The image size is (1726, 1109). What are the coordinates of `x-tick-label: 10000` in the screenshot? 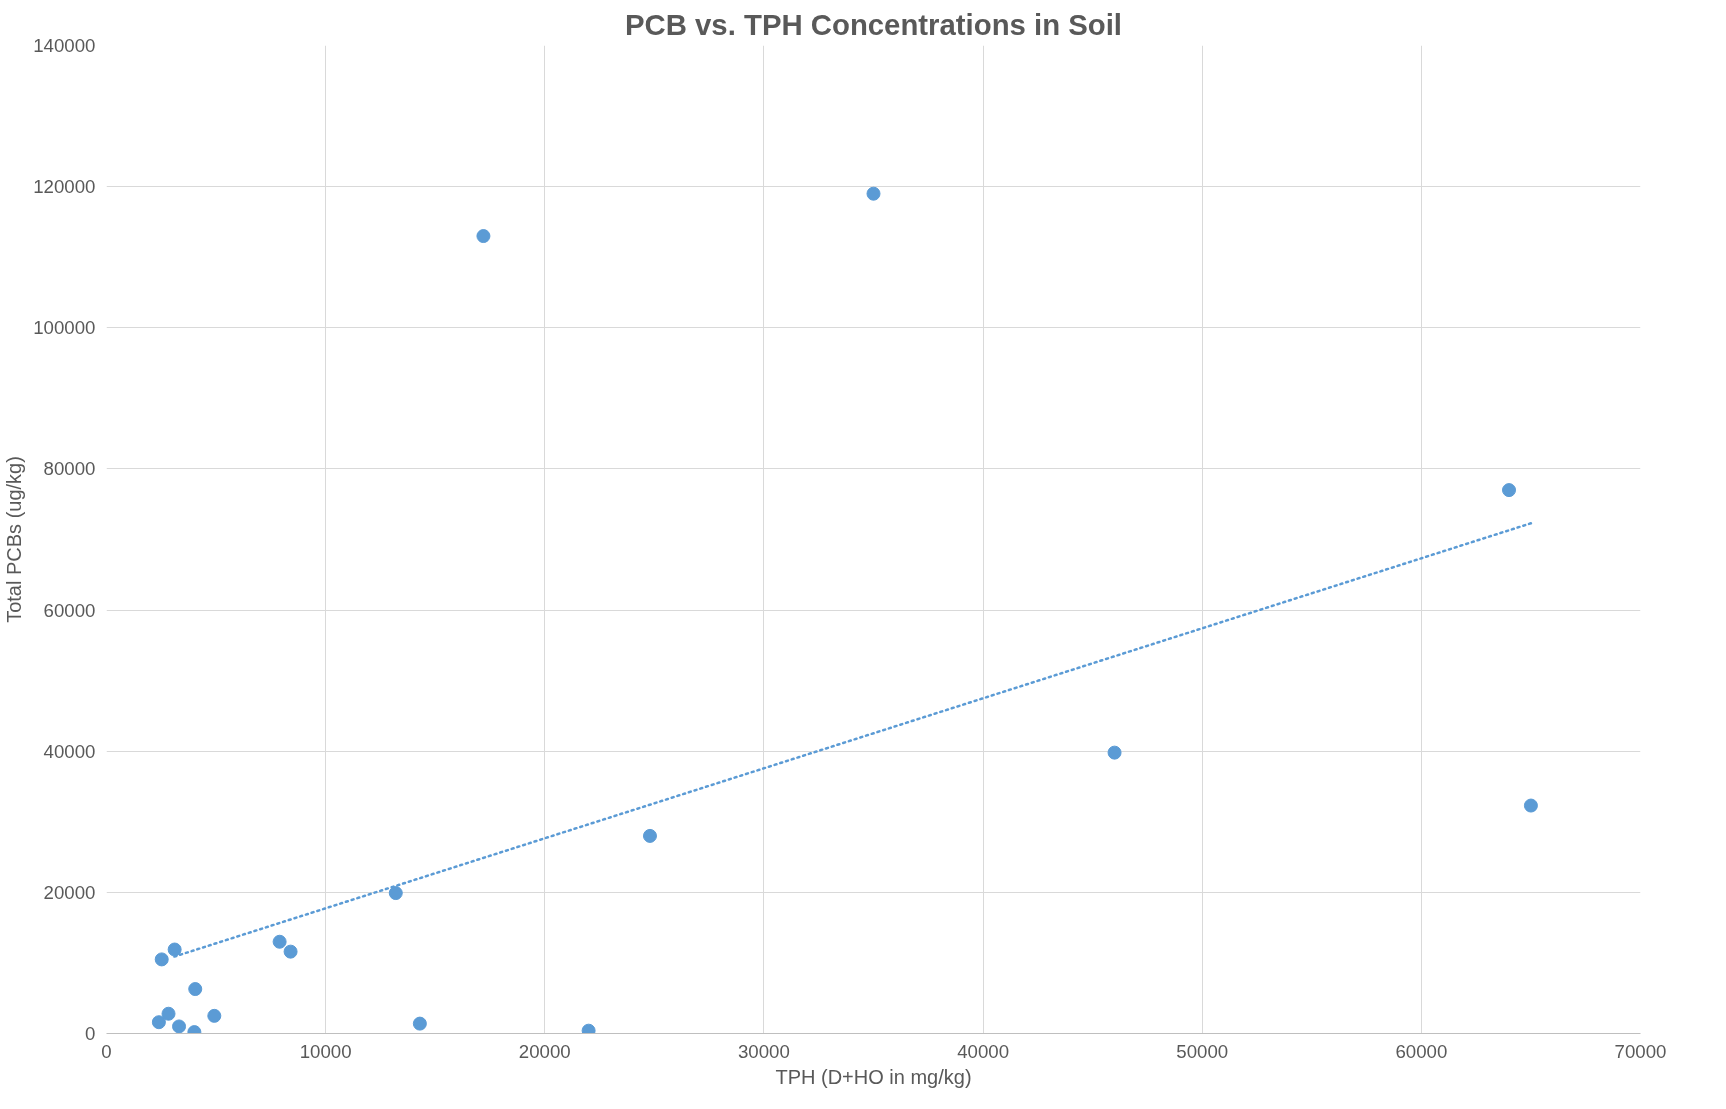 It's located at (325, 1051).